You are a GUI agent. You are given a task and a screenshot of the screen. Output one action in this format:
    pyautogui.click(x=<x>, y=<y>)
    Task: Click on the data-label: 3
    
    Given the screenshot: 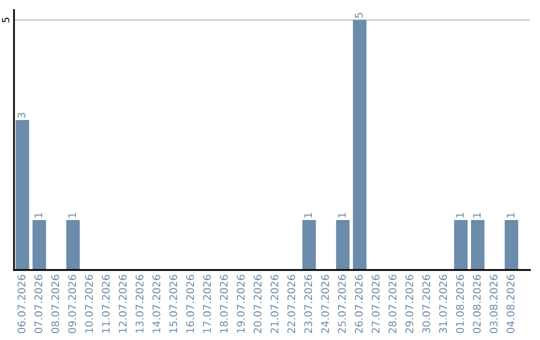 What is the action you would take?
    pyautogui.click(x=22, y=115)
    